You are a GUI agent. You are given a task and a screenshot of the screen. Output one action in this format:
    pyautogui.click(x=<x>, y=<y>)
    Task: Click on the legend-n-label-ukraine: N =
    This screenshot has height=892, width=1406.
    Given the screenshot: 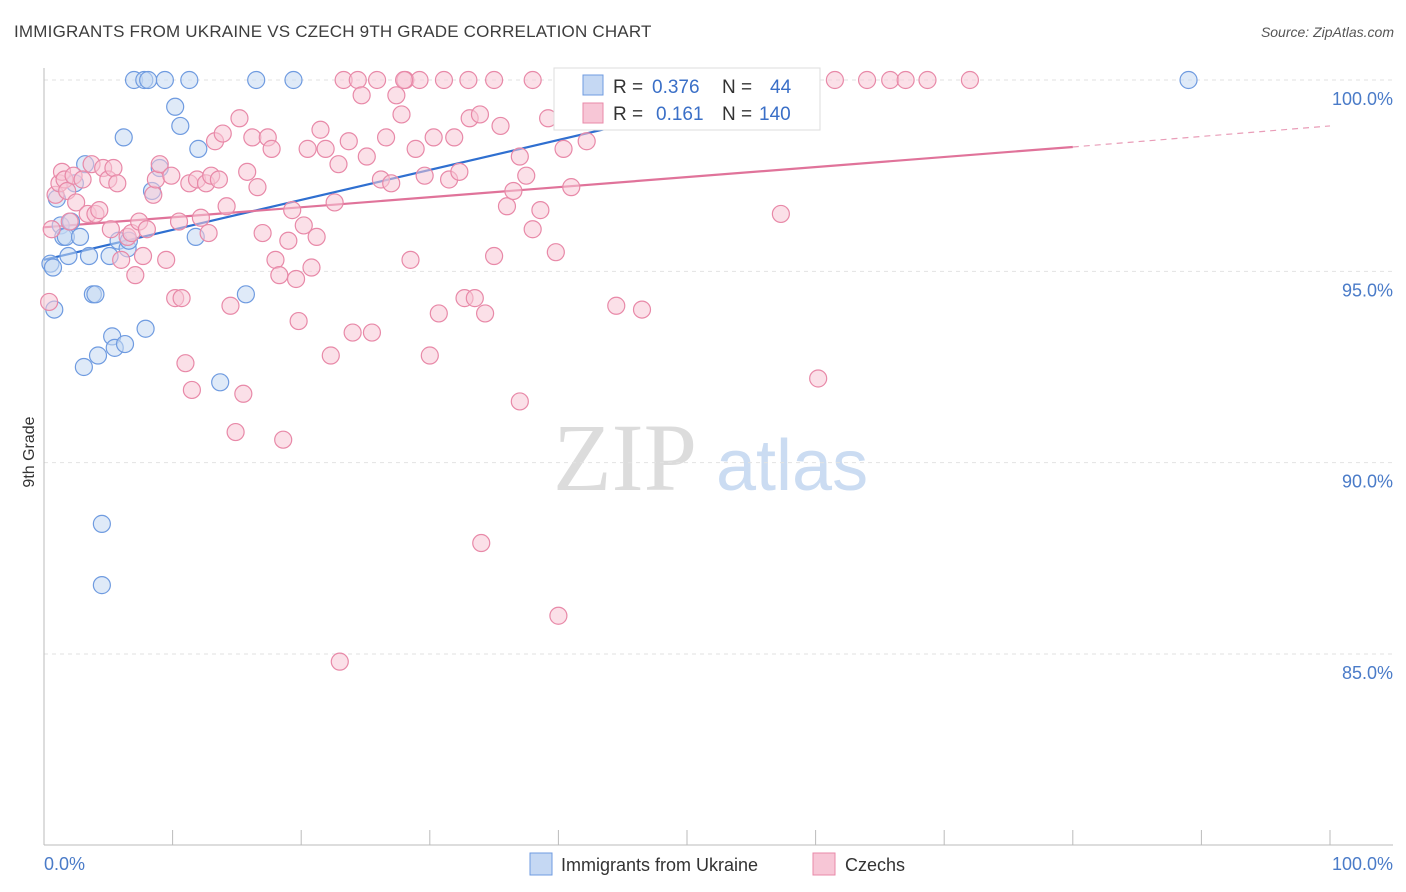 What is the action you would take?
    pyautogui.click(x=737, y=87)
    